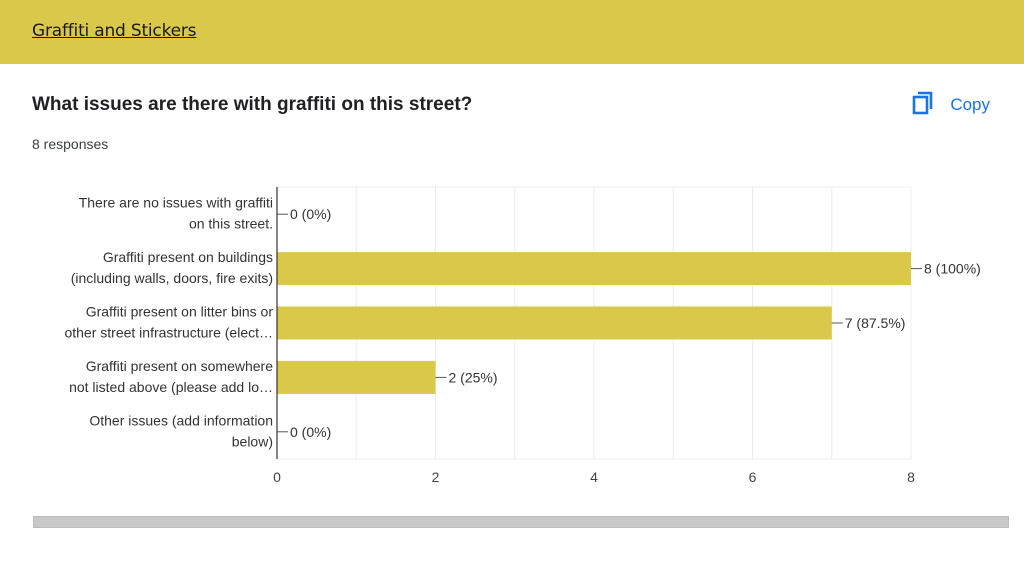  What do you see at coordinates (473, 377) in the screenshot?
I see `data-label: 2 (25%)` at bounding box center [473, 377].